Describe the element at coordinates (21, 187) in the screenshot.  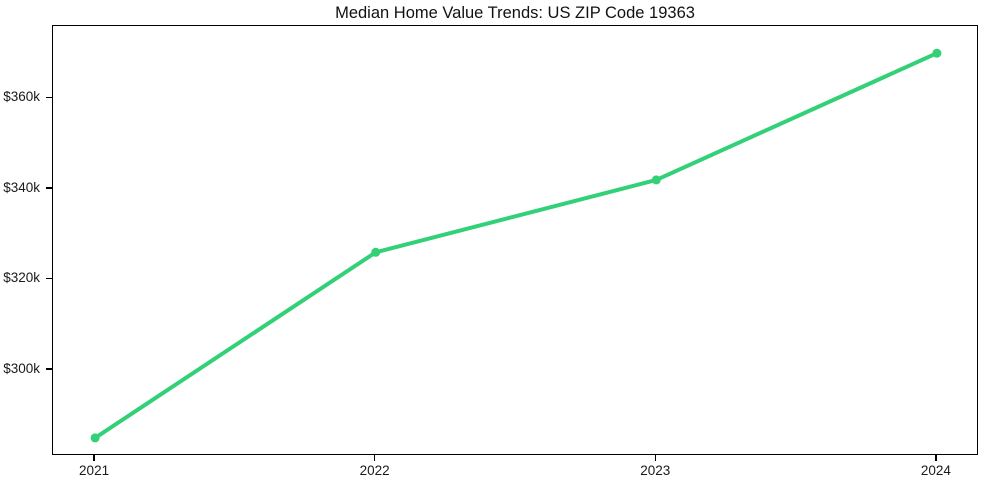
I see `y-tick-label: $340k` at that location.